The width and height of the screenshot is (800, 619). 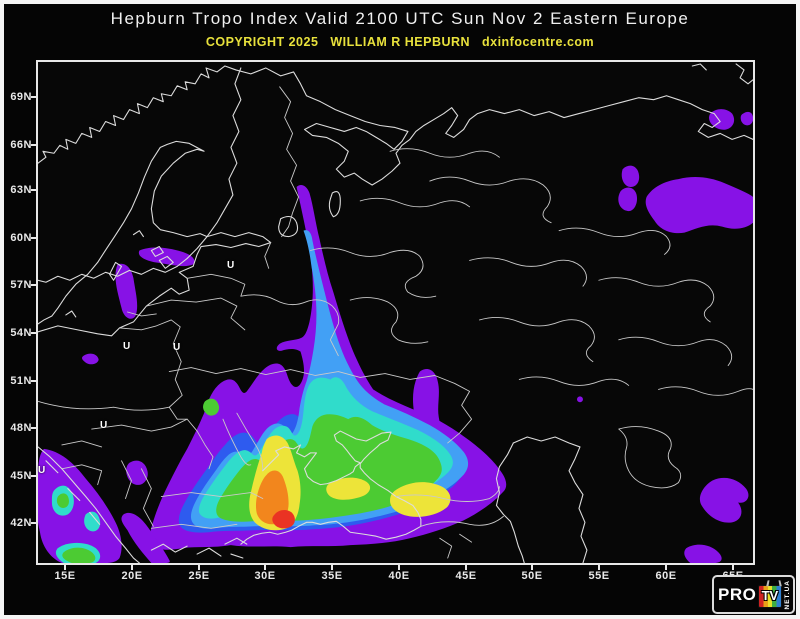 What do you see at coordinates (532, 576) in the screenshot?
I see `lon-label: 50E` at bounding box center [532, 576].